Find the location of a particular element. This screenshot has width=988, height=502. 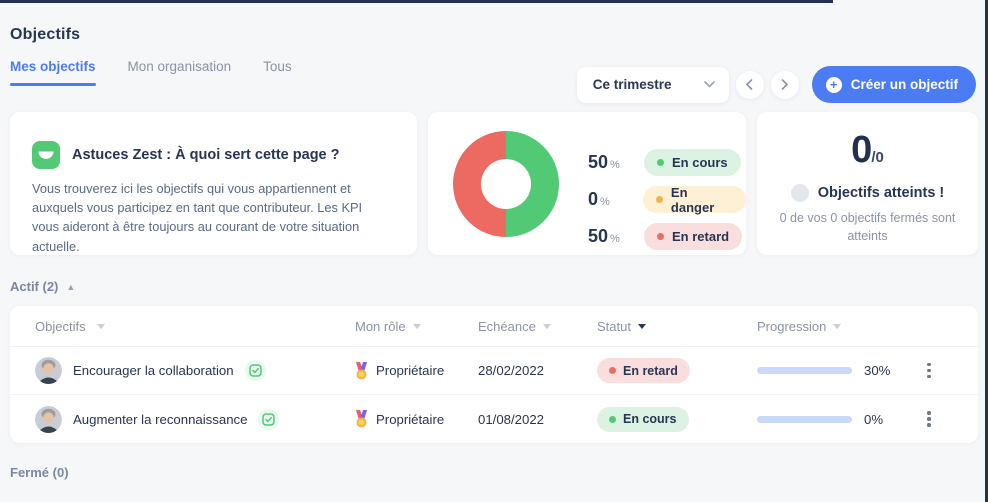

next-period-button is located at coordinates (784, 84).